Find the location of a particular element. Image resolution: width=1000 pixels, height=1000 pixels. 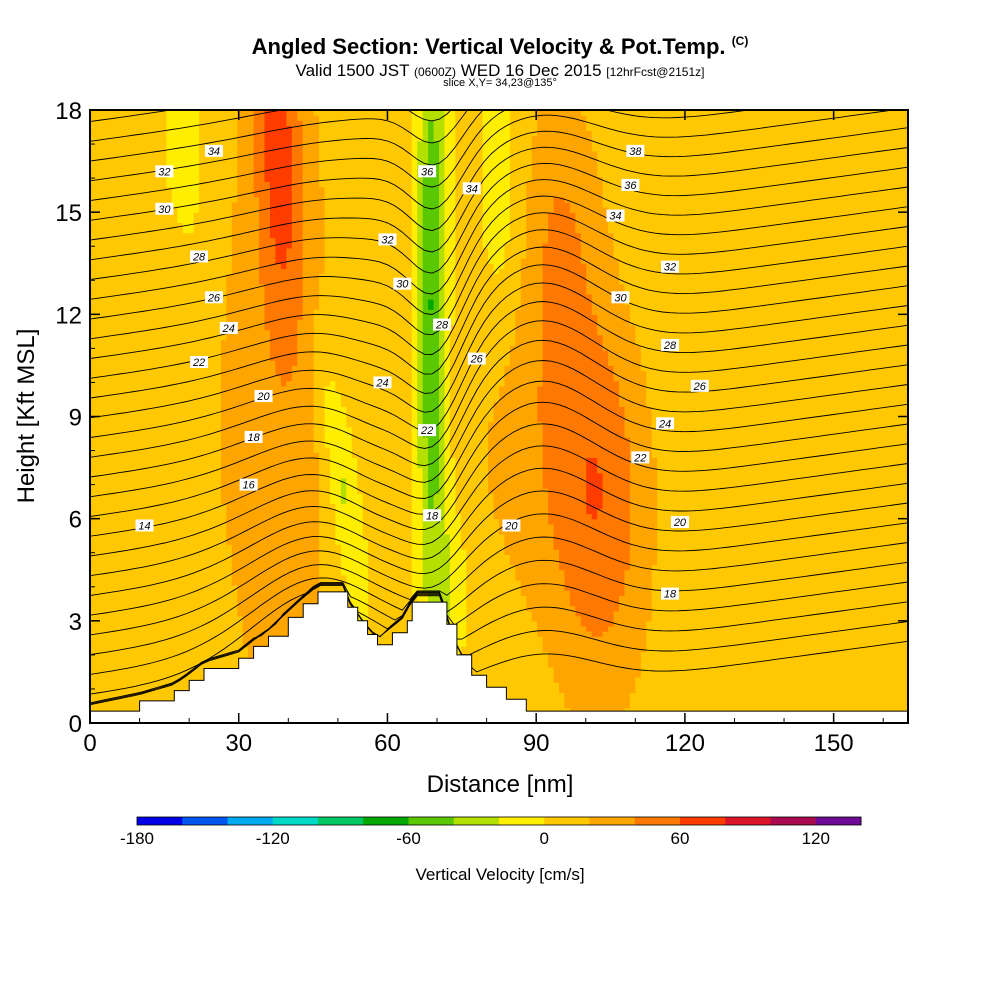

theta-label: 20 is located at coordinates (511, 526).